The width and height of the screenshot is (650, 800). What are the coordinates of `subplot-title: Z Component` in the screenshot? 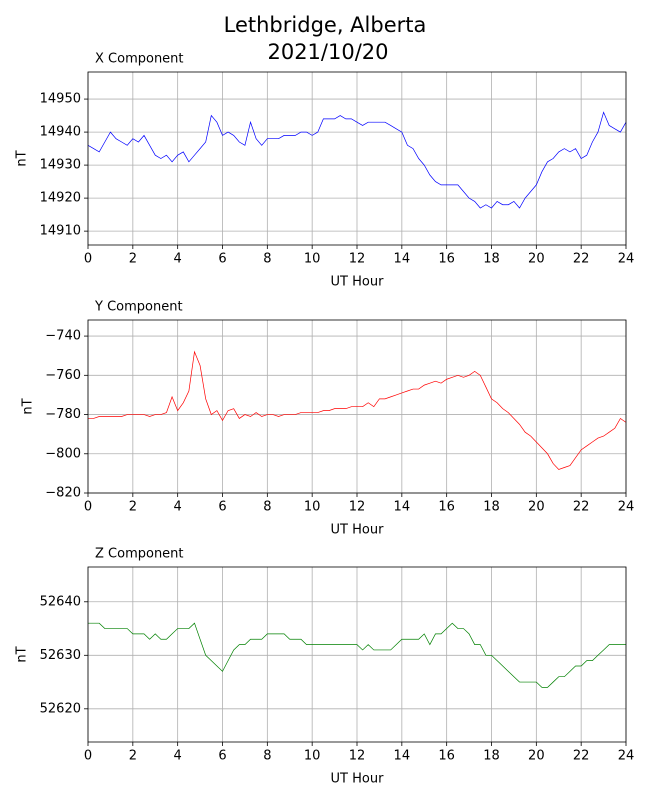 It's located at (139, 554).